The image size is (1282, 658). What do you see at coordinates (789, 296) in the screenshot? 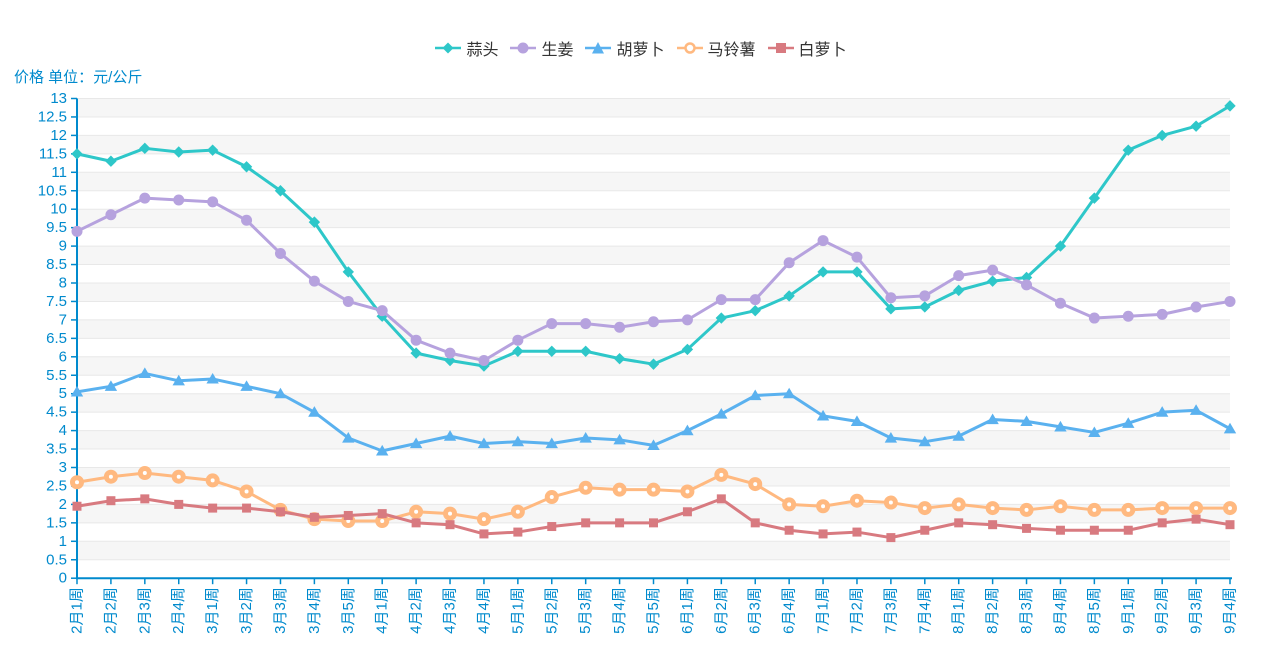
I see `data-point-蒜头-6月4周` at bounding box center [789, 296].